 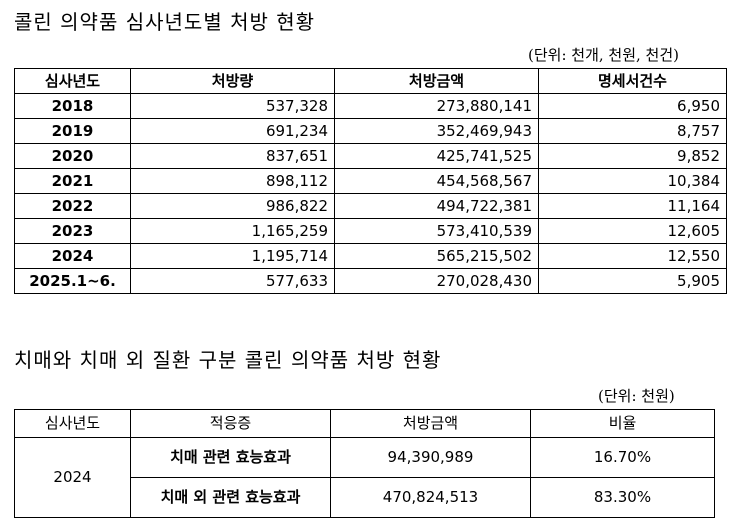 What do you see at coordinates (632, 281) in the screenshot?
I see `cell-count: 5,905` at bounding box center [632, 281].